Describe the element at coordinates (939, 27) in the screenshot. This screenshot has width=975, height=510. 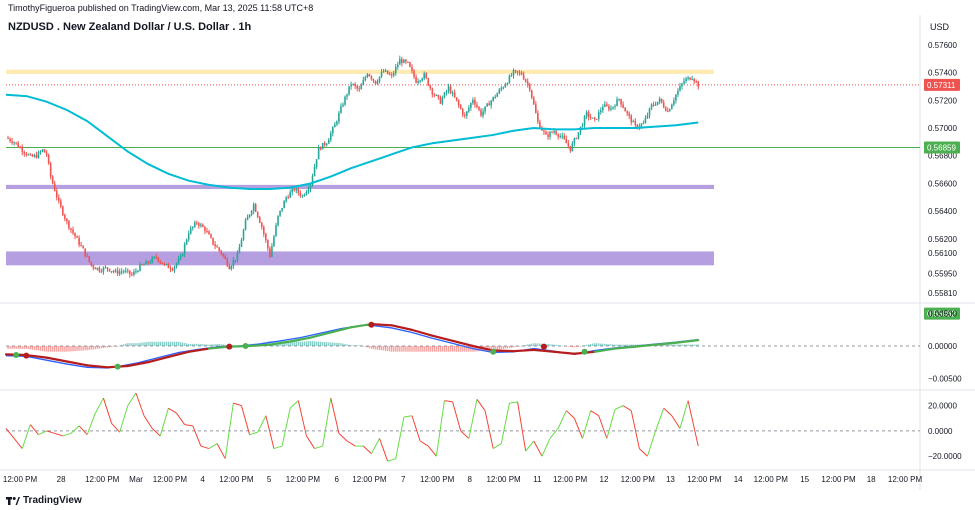
I see `currency-label: USD` at that location.